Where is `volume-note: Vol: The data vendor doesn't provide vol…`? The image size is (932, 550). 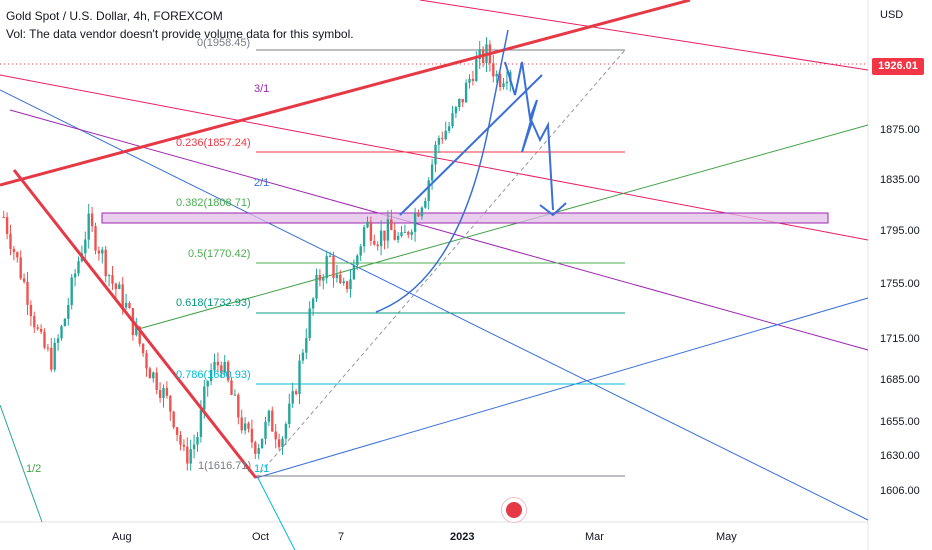 volume-note: Vol: The data vendor doesn't provide vol… is located at coordinates (180, 34).